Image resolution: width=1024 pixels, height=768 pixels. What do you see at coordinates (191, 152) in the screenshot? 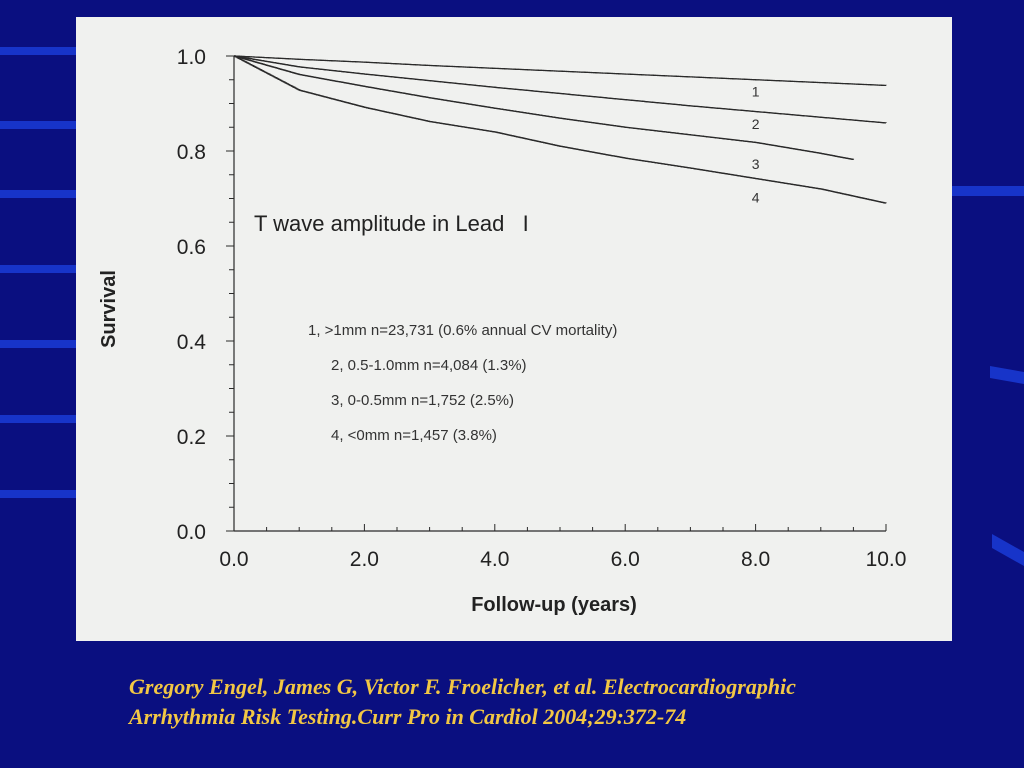
I see `y-tick-label: 0.8` at bounding box center [191, 152].